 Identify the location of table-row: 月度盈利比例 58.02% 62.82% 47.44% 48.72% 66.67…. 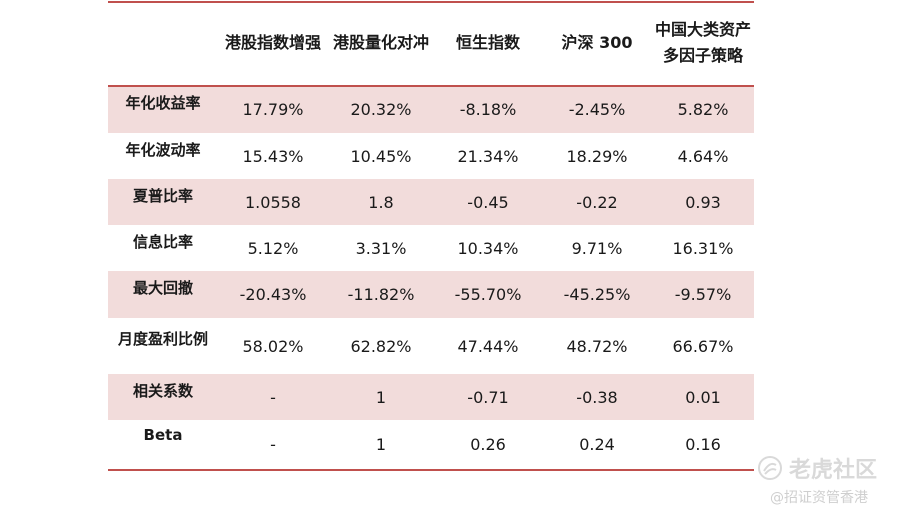
(431, 346).